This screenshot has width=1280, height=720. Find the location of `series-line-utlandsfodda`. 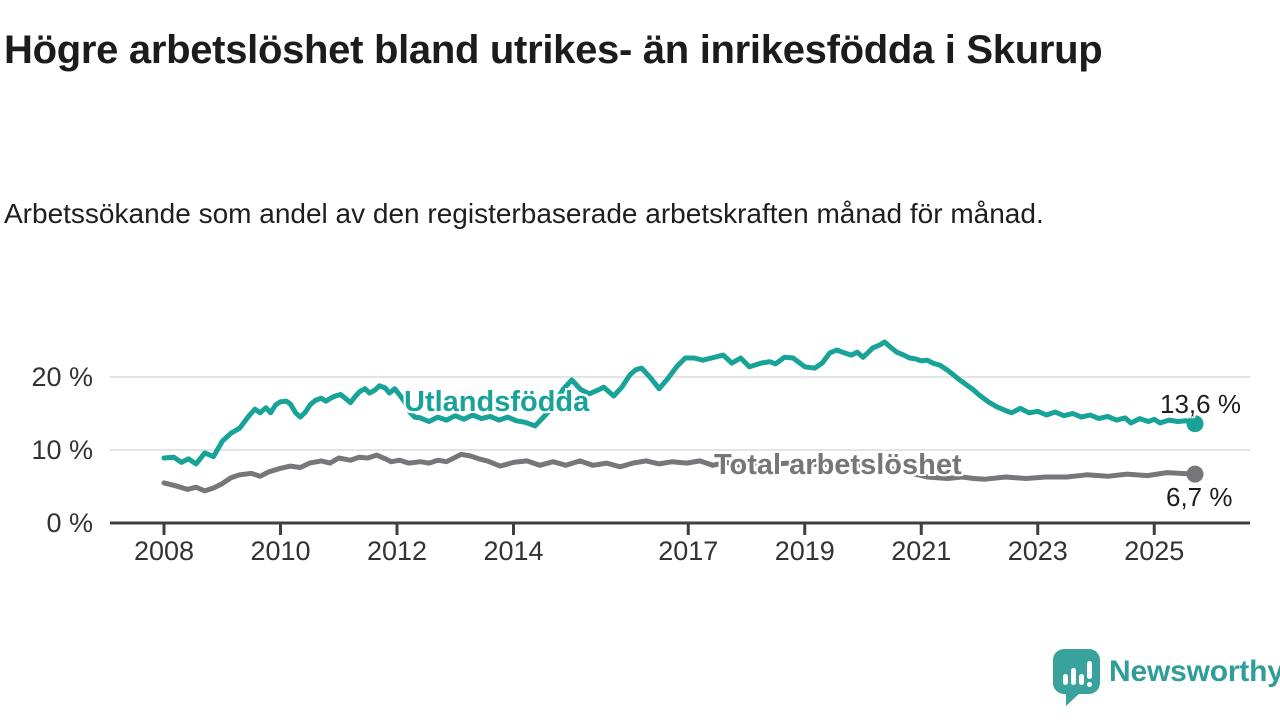

series-line-utlandsfodda is located at coordinates (679, 403).